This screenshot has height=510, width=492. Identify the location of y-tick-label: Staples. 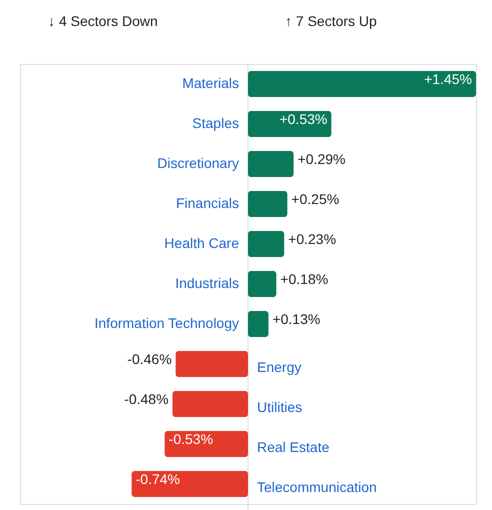
(215, 123).